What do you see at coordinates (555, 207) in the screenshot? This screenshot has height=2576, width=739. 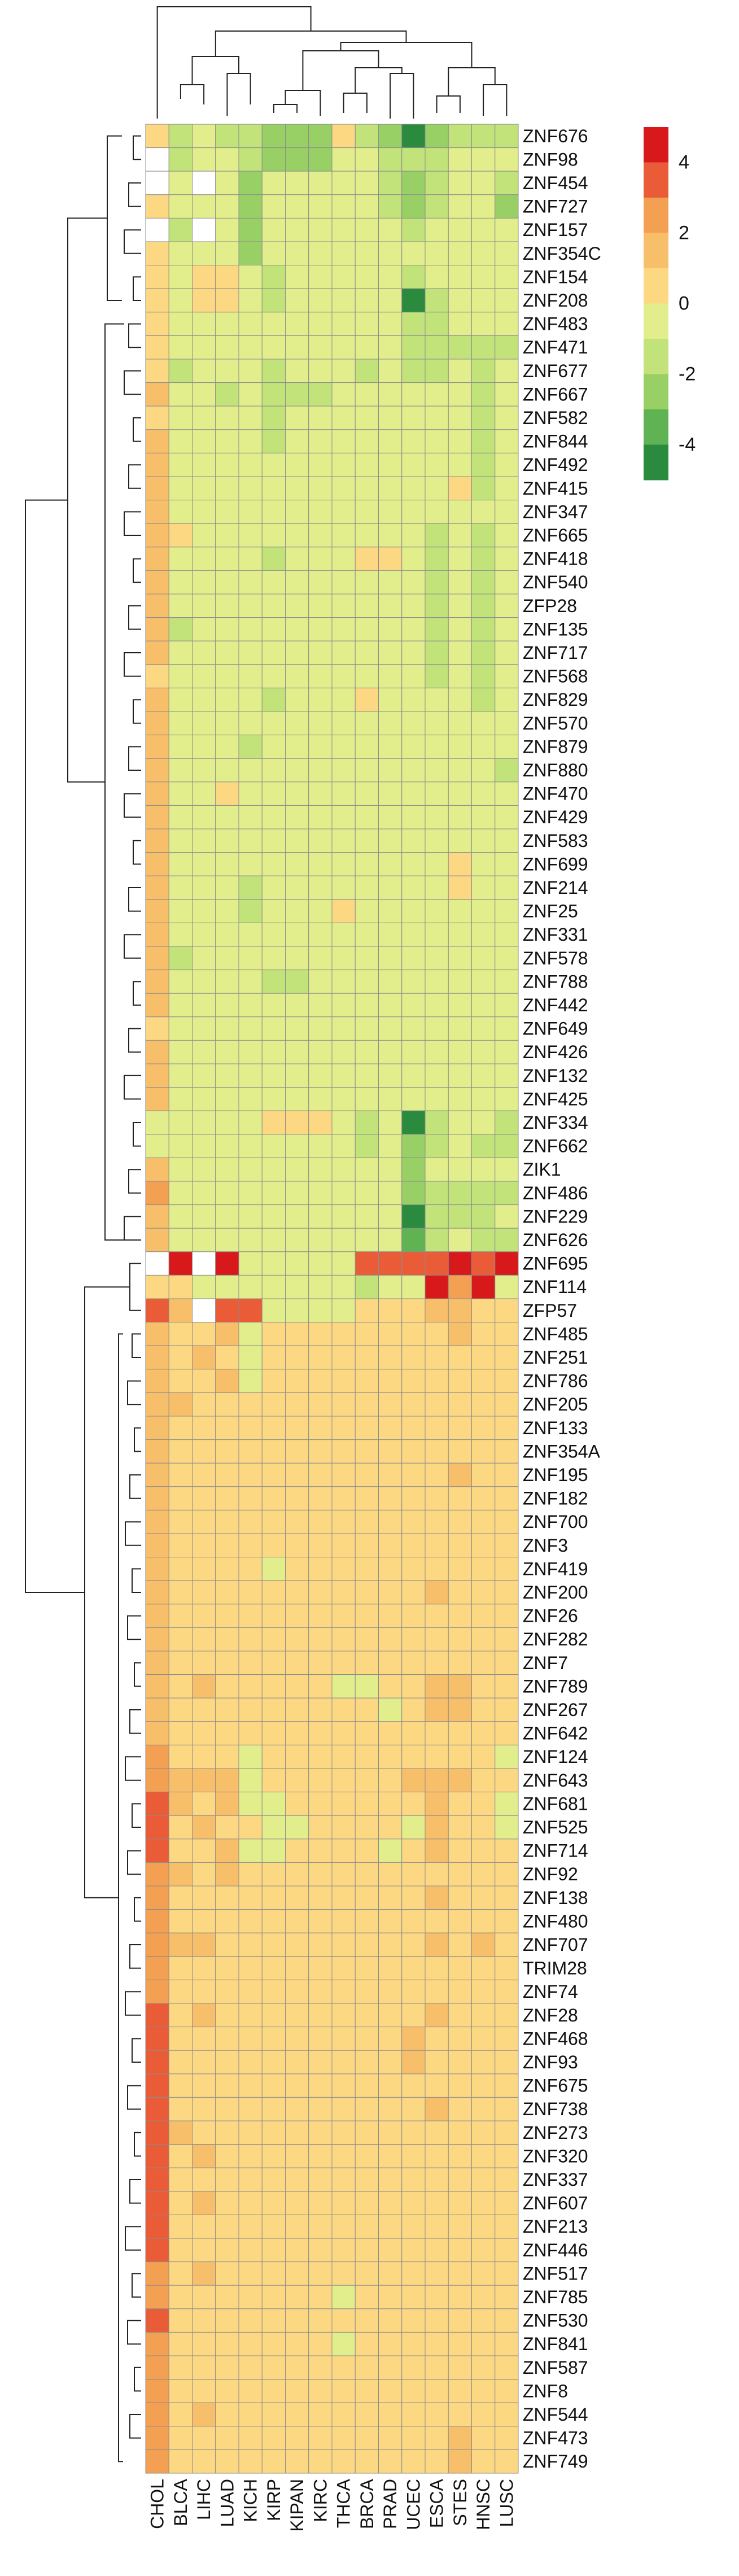 I see `row-label: ZNF727` at bounding box center [555, 207].